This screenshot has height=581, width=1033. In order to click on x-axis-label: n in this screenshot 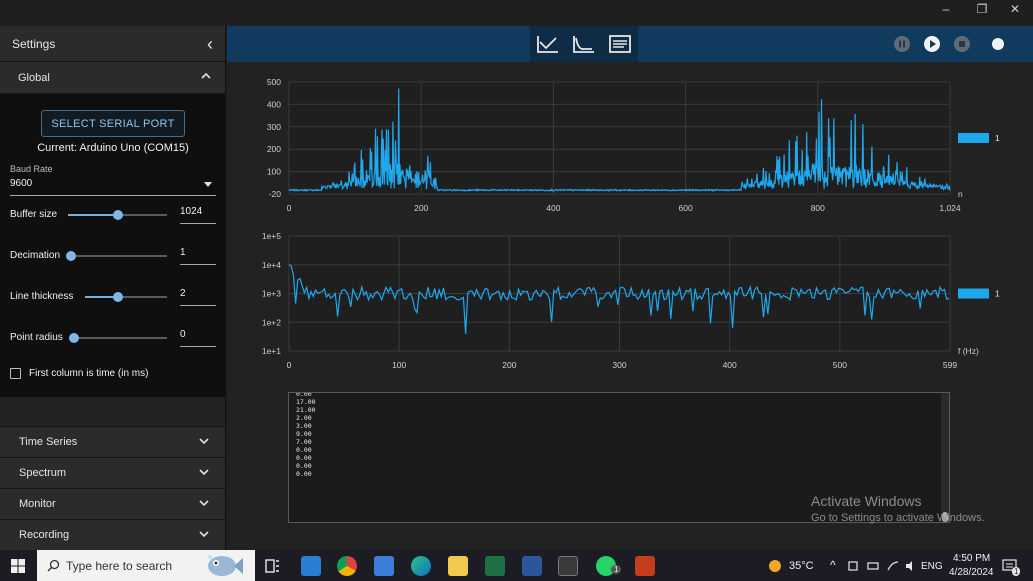, I will do `click(960, 194)`.